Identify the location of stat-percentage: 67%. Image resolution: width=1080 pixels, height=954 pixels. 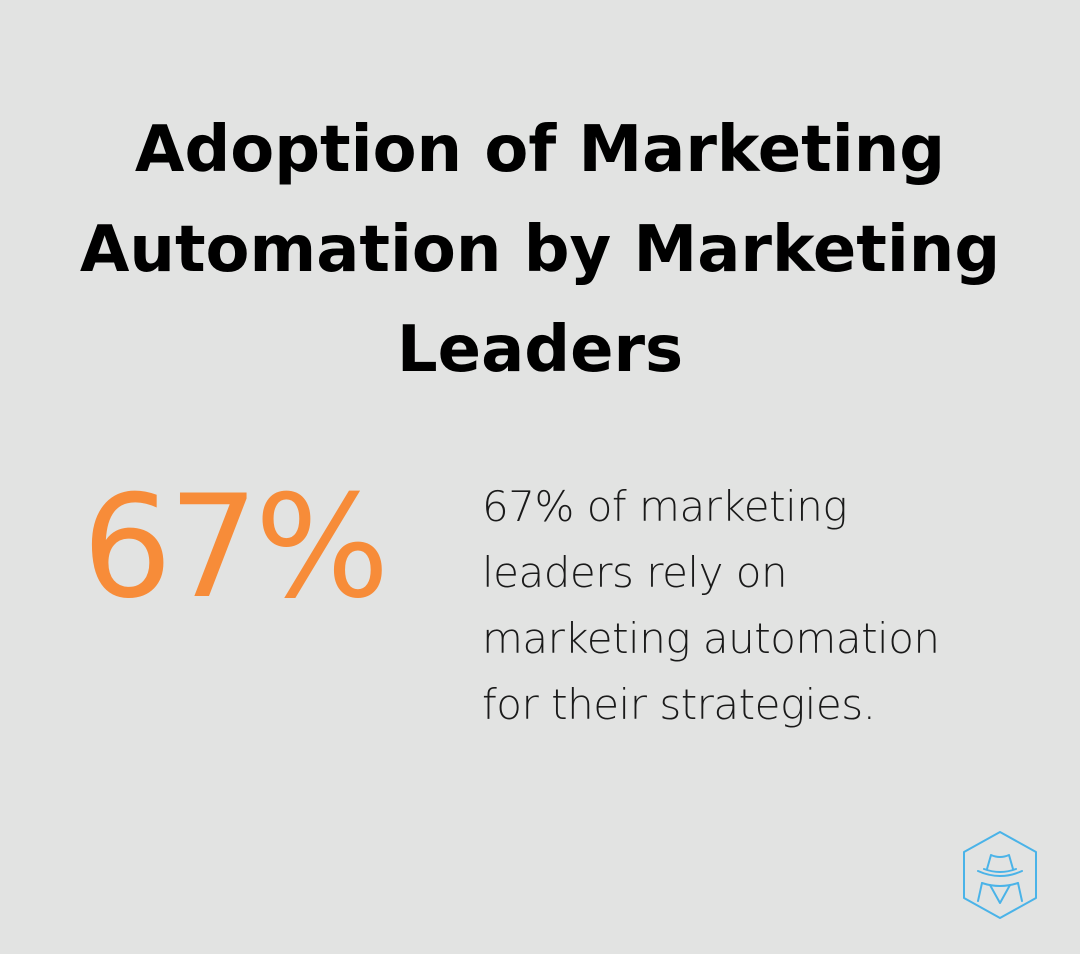
(236, 547).